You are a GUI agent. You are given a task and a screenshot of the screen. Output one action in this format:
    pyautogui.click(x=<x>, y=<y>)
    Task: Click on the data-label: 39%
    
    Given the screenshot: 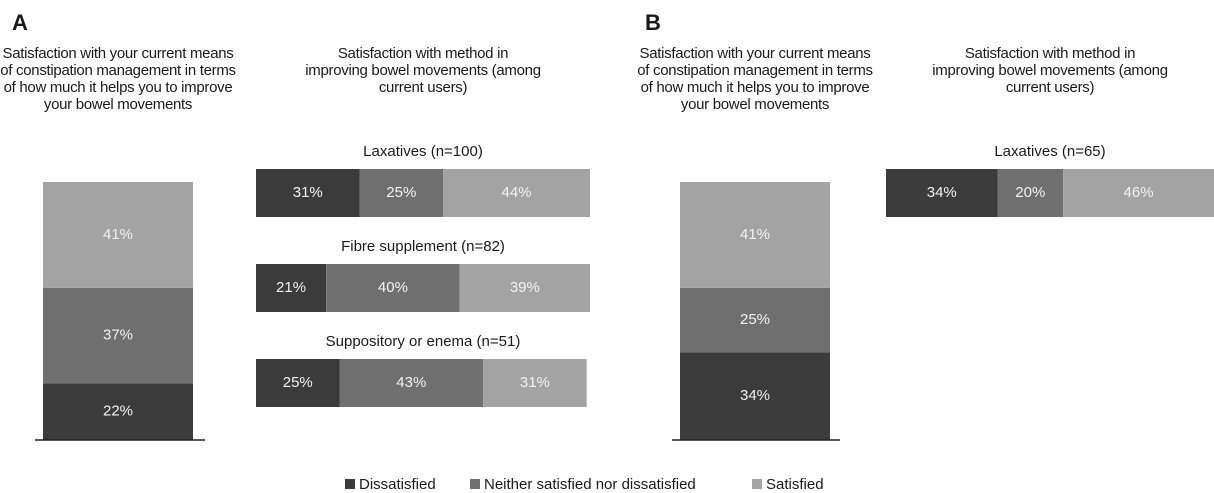 What is the action you would take?
    pyautogui.click(x=525, y=287)
    